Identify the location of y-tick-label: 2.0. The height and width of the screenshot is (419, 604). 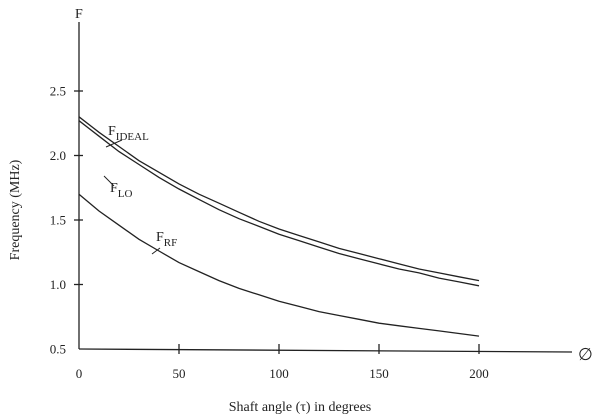
(58, 155).